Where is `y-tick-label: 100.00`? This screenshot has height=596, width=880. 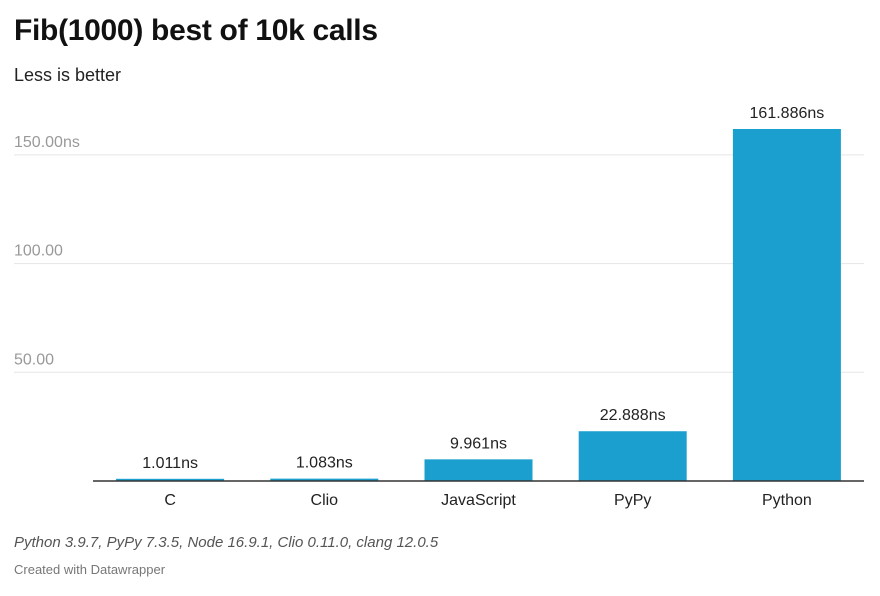 y-tick-label: 100.00 is located at coordinates (38, 251).